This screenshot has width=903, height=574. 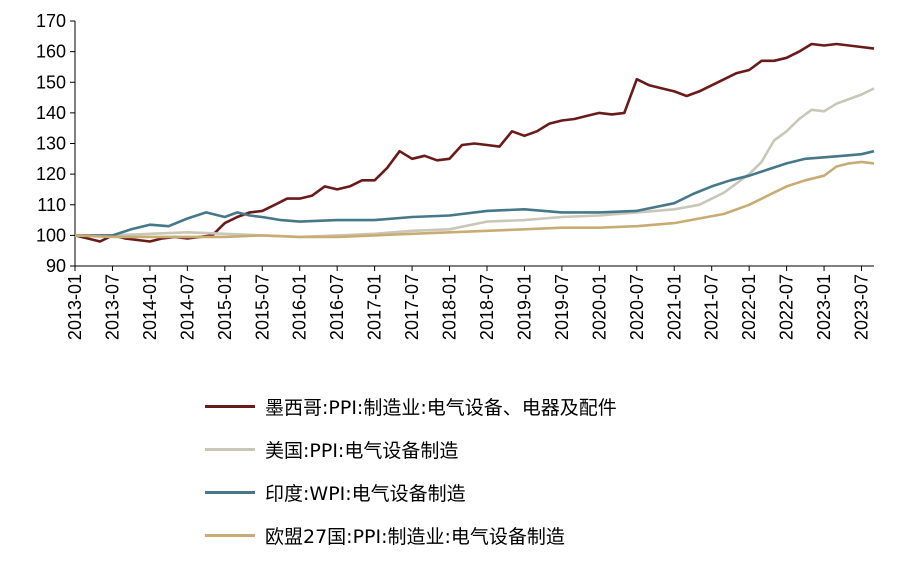 I want to click on x-tick-label: 2014-01, so click(x=150, y=307).